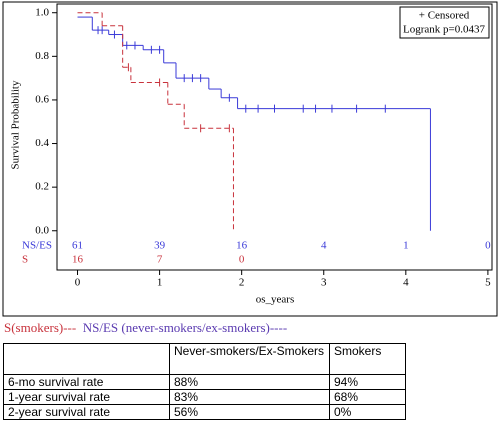  I want to click on cell, so click(86, 359).